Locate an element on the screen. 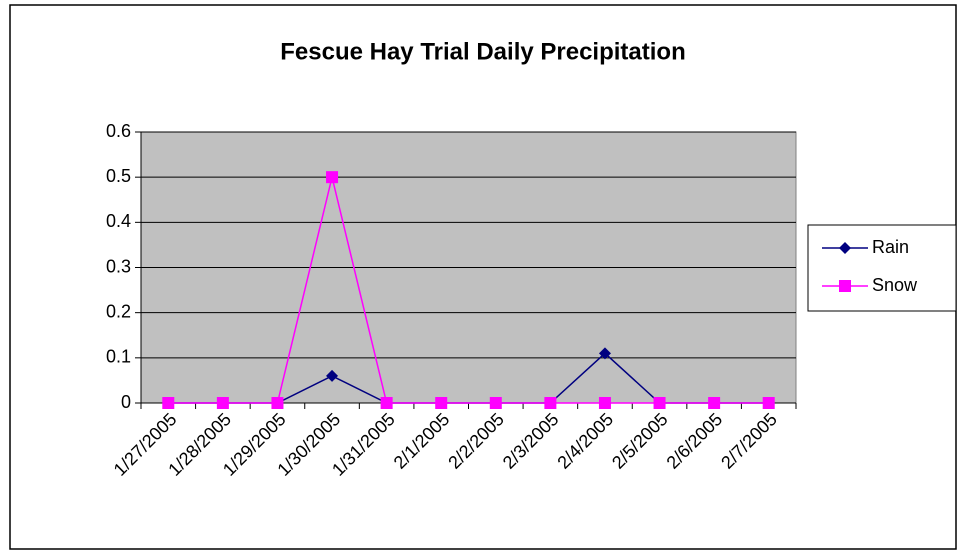  y-tick-label: 0.5 is located at coordinates (118, 176).